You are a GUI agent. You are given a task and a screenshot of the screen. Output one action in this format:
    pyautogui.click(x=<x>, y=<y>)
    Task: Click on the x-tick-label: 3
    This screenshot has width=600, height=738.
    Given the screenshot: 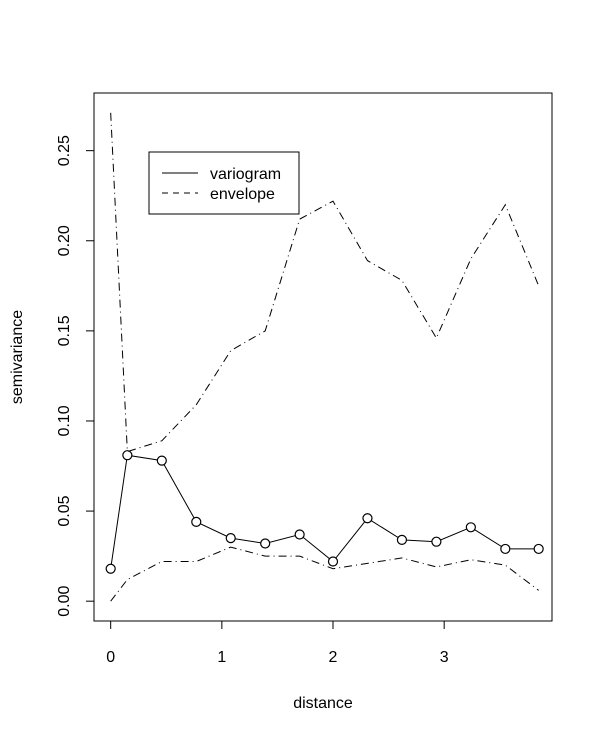 What is the action you would take?
    pyautogui.click(x=444, y=657)
    